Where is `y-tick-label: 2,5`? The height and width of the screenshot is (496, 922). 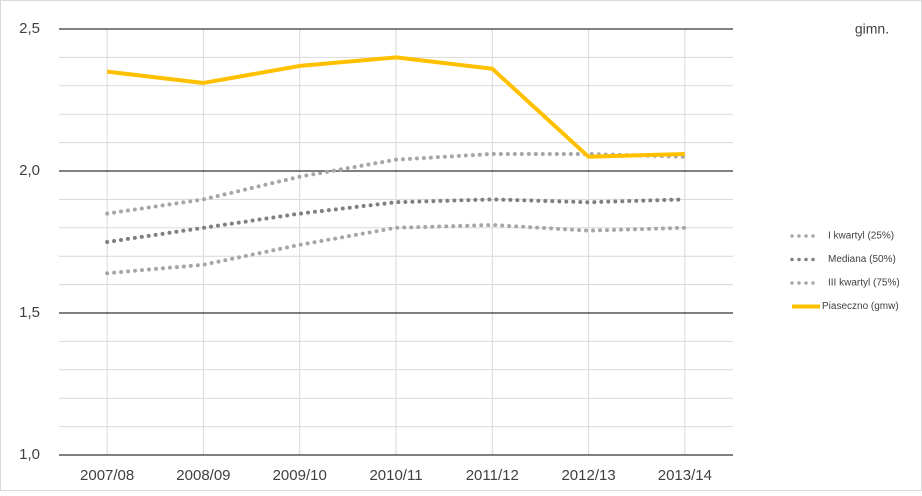
y-tick-label: 2,5 is located at coordinates (29, 28).